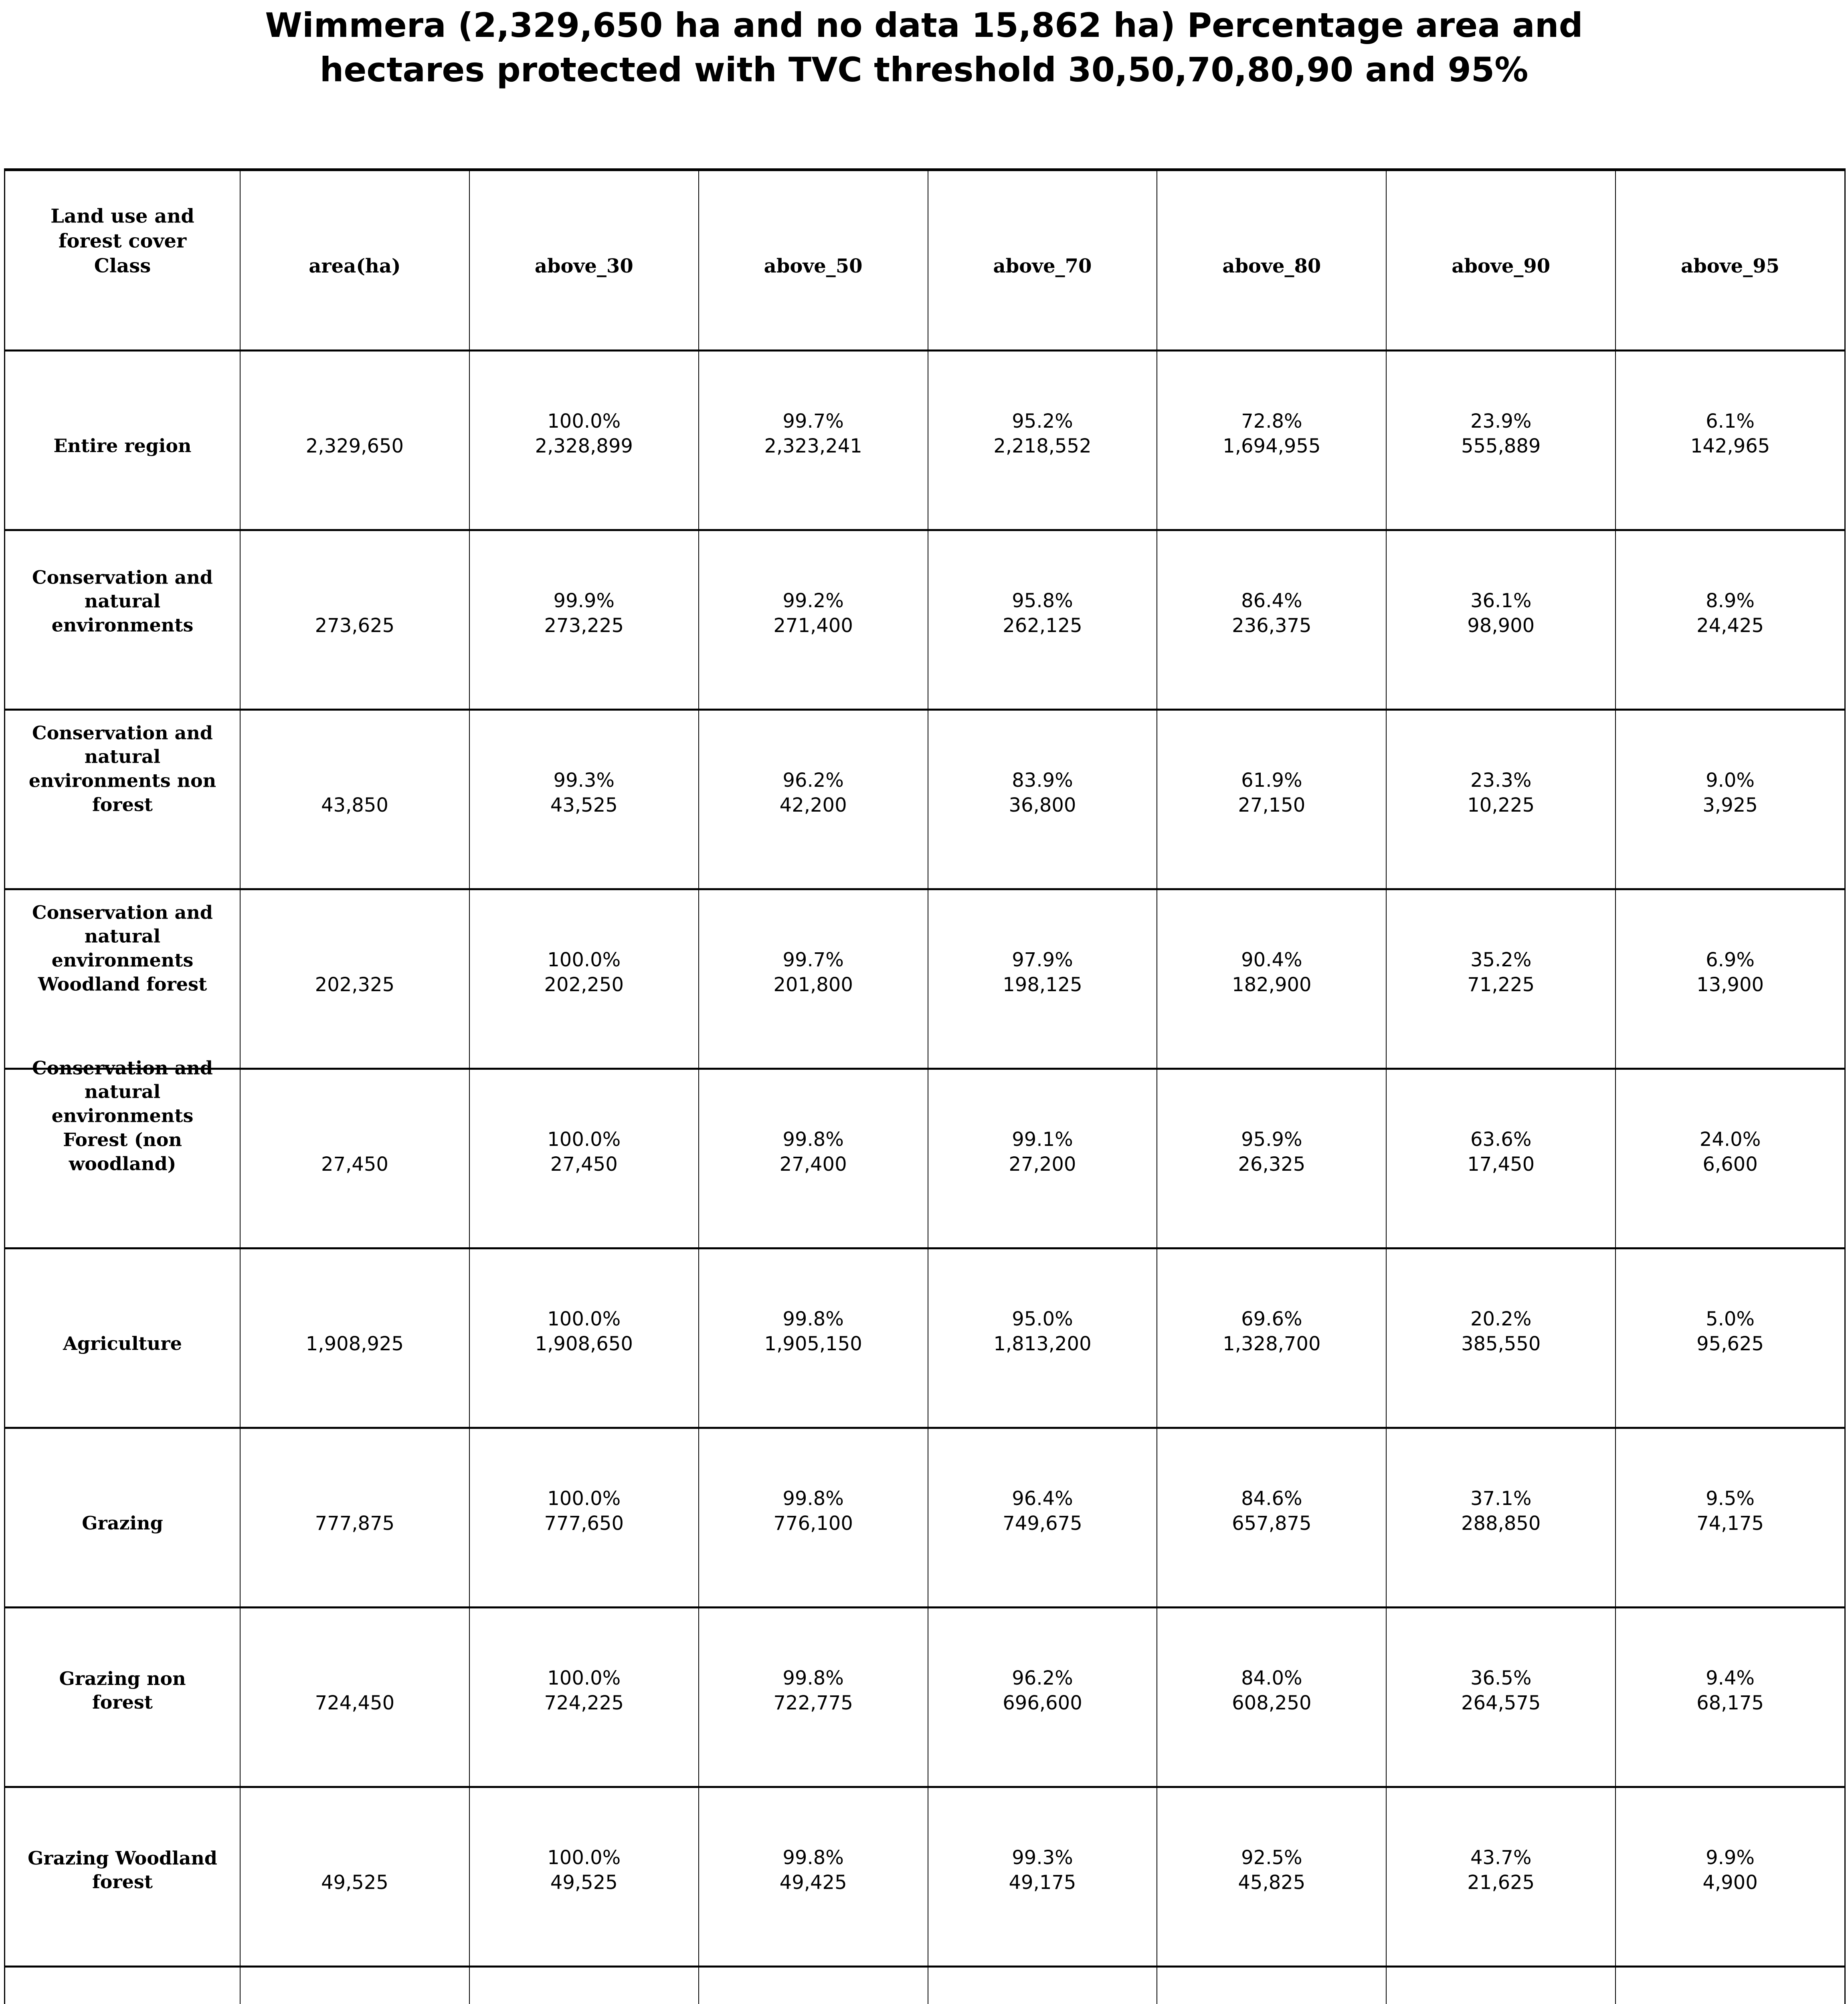 This screenshot has height=2004, width=1848. What do you see at coordinates (1271, 620) in the screenshot?
I see `threshold-cell-3: 86.4% 236,375` at bounding box center [1271, 620].